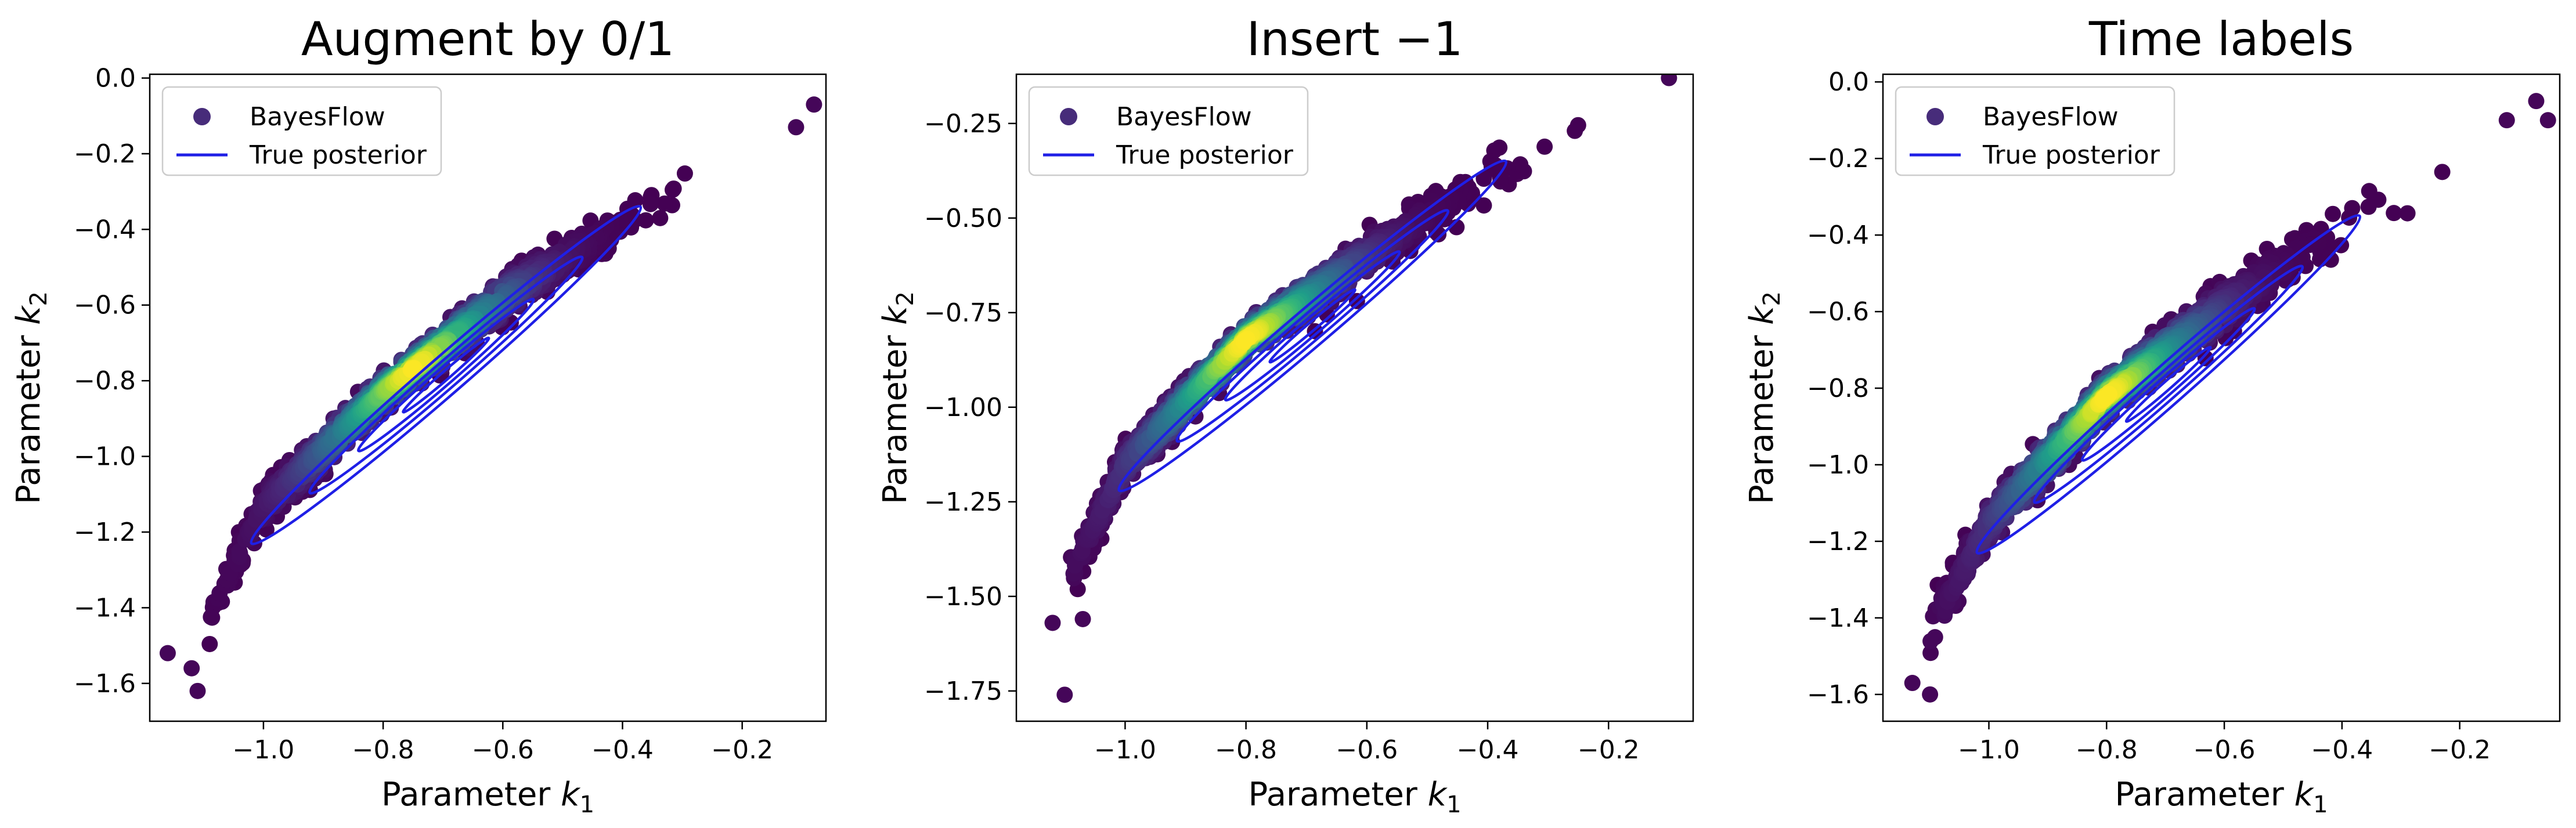  I want to click on y-tick-label: −0.8, so click(105, 381).